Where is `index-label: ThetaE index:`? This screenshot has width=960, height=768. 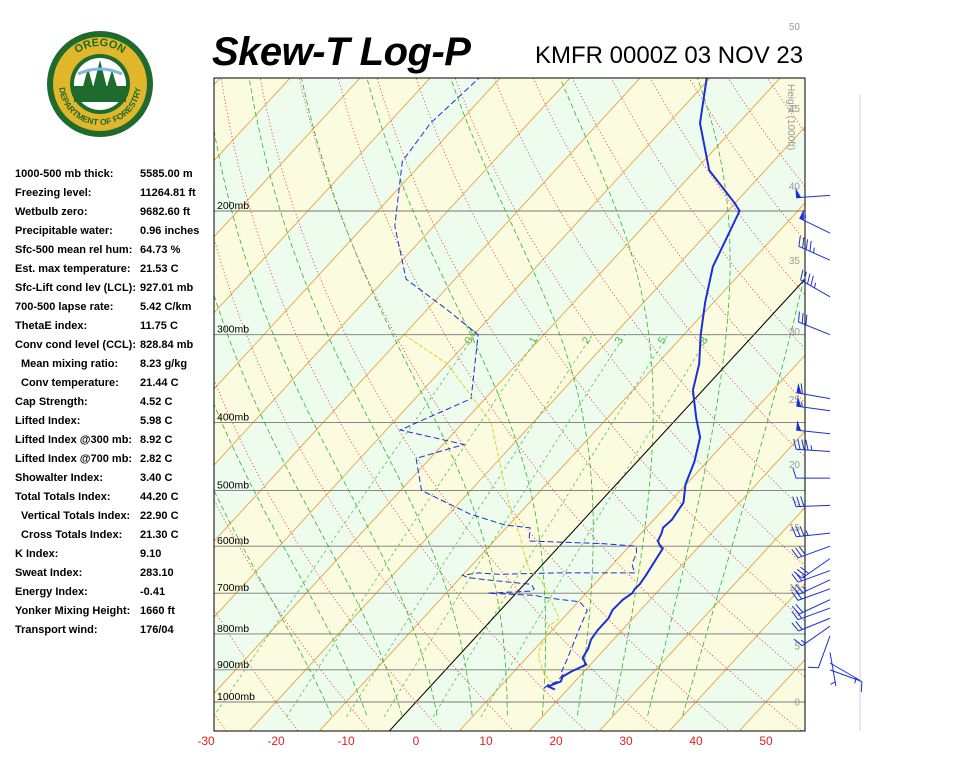 index-label: ThetaE index: is located at coordinates (51, 326).